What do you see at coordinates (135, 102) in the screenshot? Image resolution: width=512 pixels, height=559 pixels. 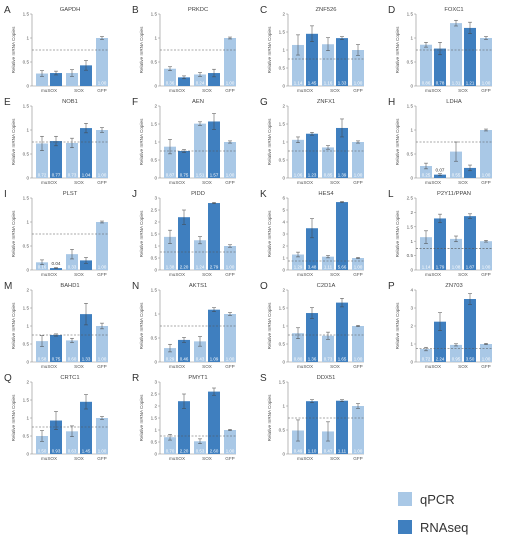 I see `panel-label: F` at bounding box center [135, 102].